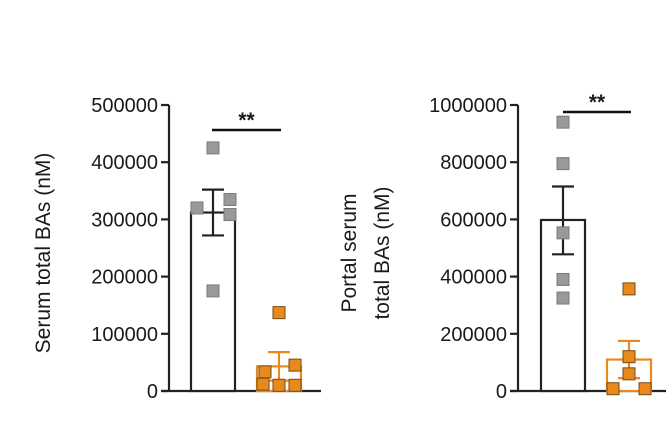 This screenshot has width=666, height=433. What do you see at coordinates (124, 335) in the screenshot?
I see `y-tick-label: 100000` at bounding box center [124, 335].